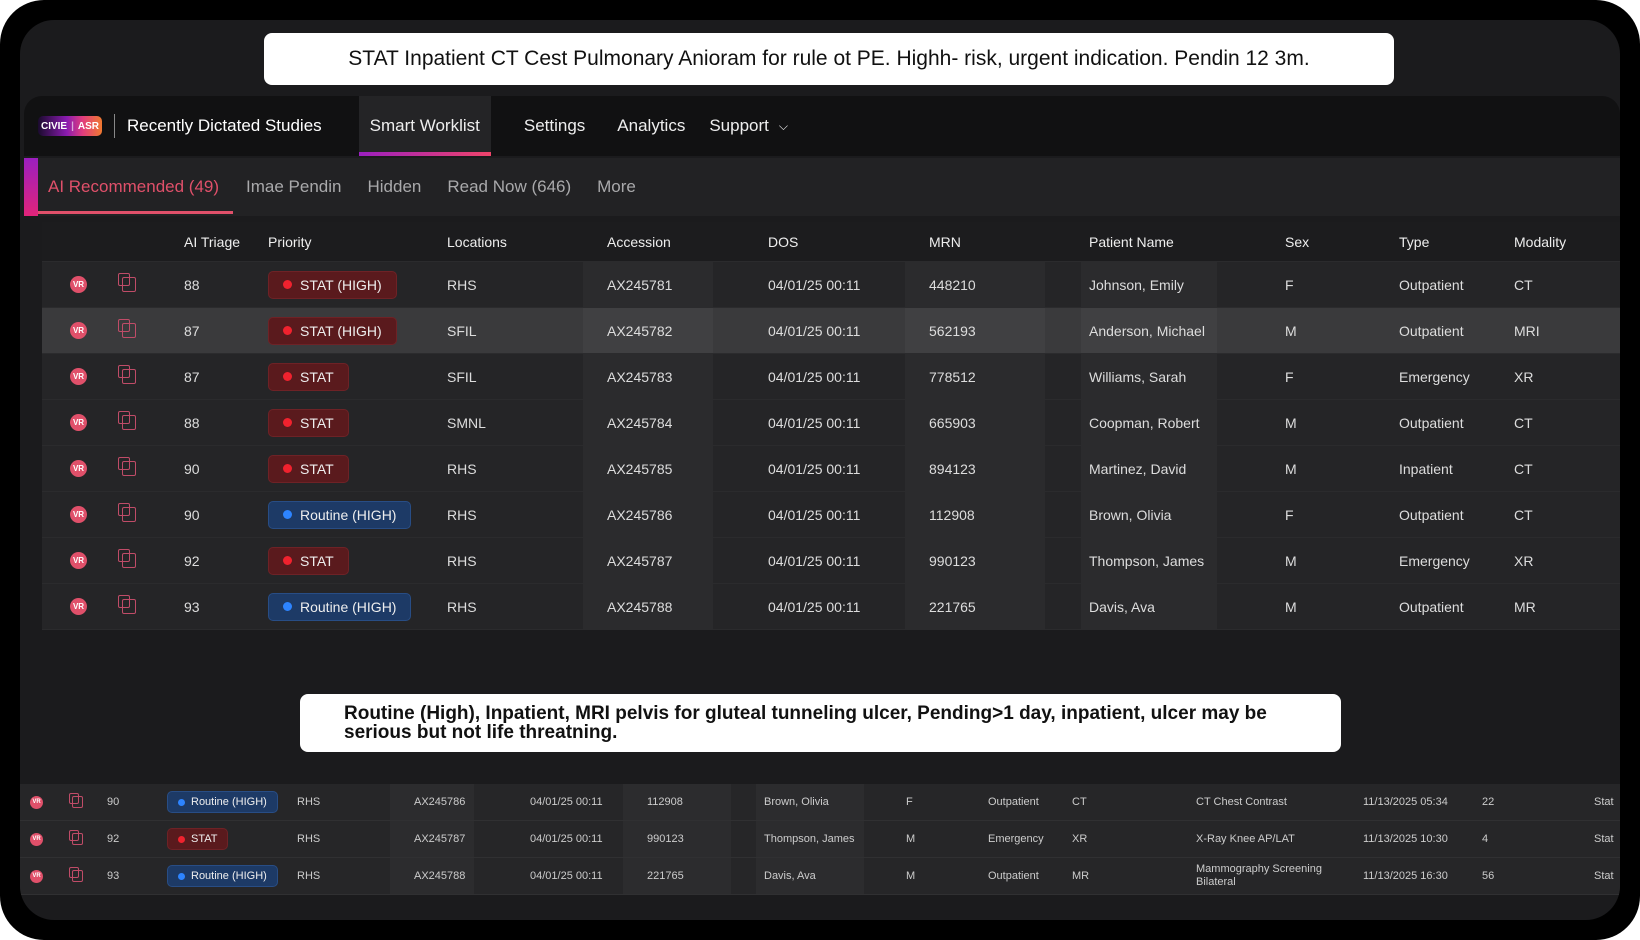 This screenshot has height=940, width=1640. What do you see at coordinates (616, 186) in the screenshot?
I see `subtab-more: More` at bounding box center [616, 186].